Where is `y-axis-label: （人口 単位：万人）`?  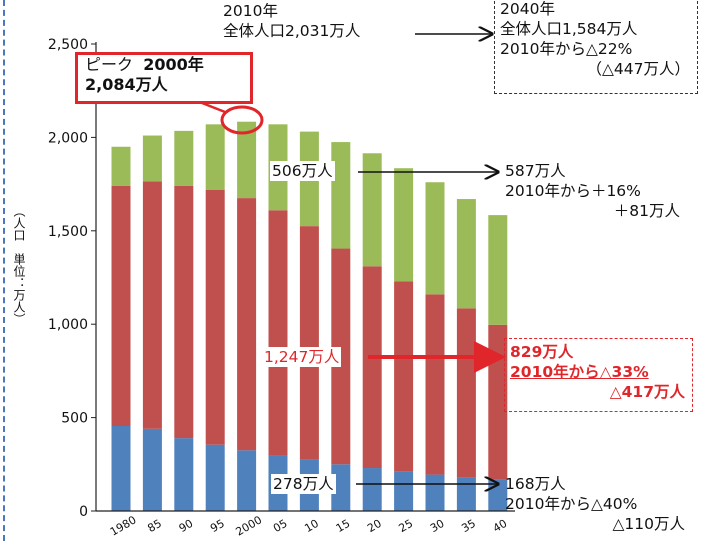 y-axis-label: （人口 単位：万人） is located at coordinates (19, 265).